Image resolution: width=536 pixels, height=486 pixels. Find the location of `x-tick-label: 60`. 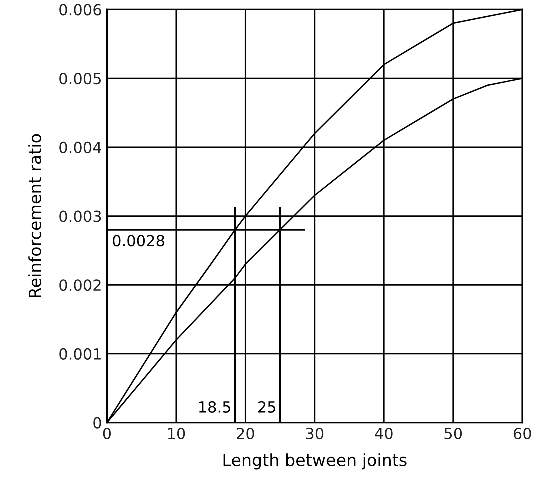

x-tick-label: 60 is located at coordinates (523, 434).